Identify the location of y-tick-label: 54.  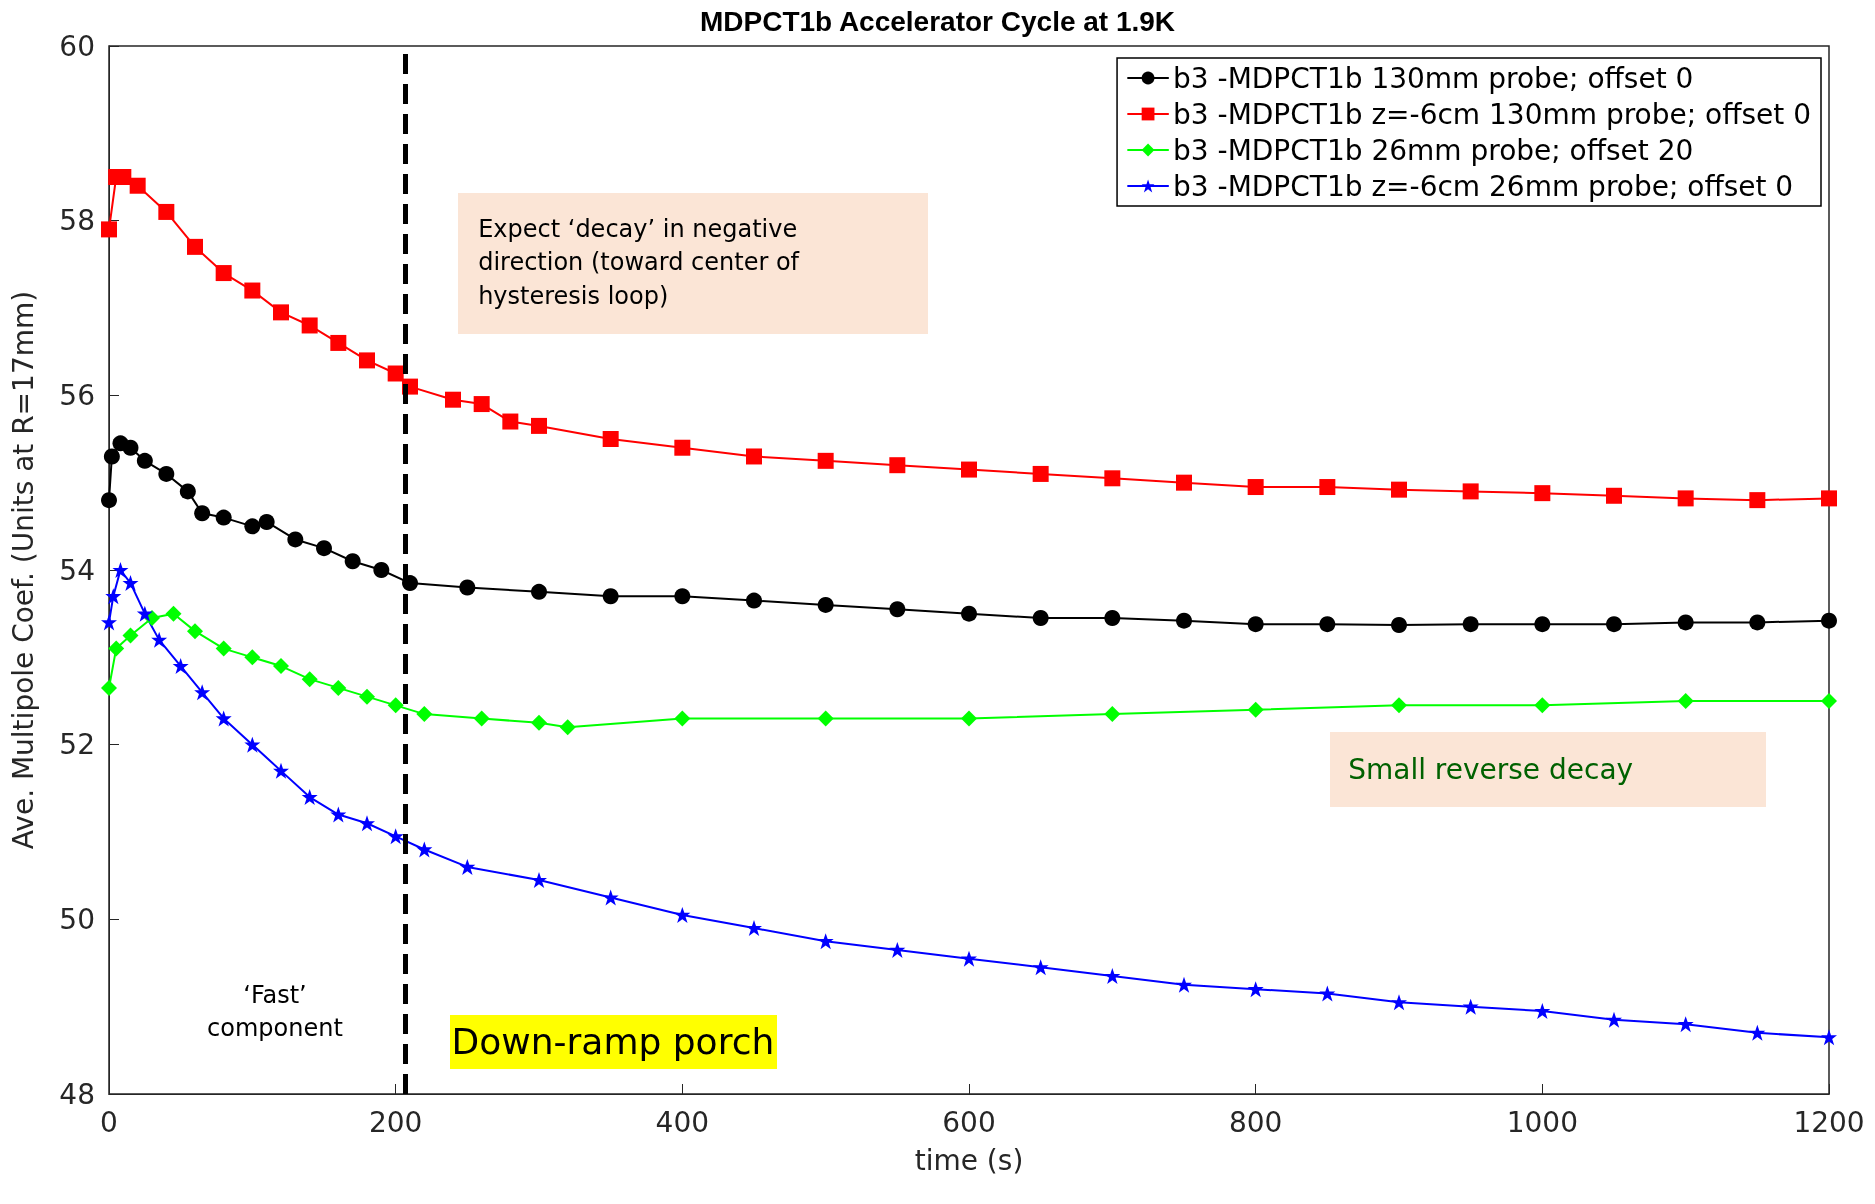
(77, 570).